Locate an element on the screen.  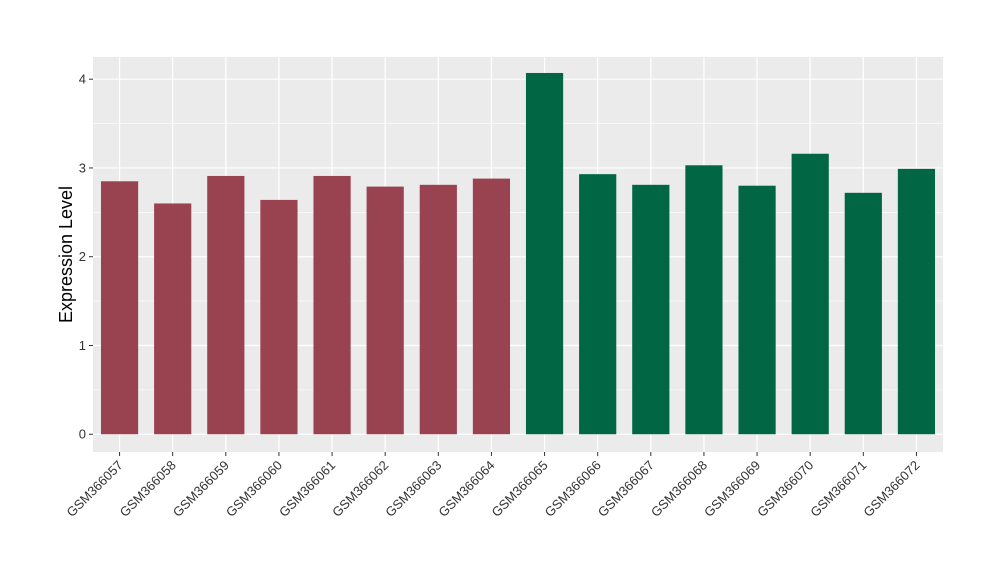
x-tick-label: GSM366058 is located at coordinates (148, 489).